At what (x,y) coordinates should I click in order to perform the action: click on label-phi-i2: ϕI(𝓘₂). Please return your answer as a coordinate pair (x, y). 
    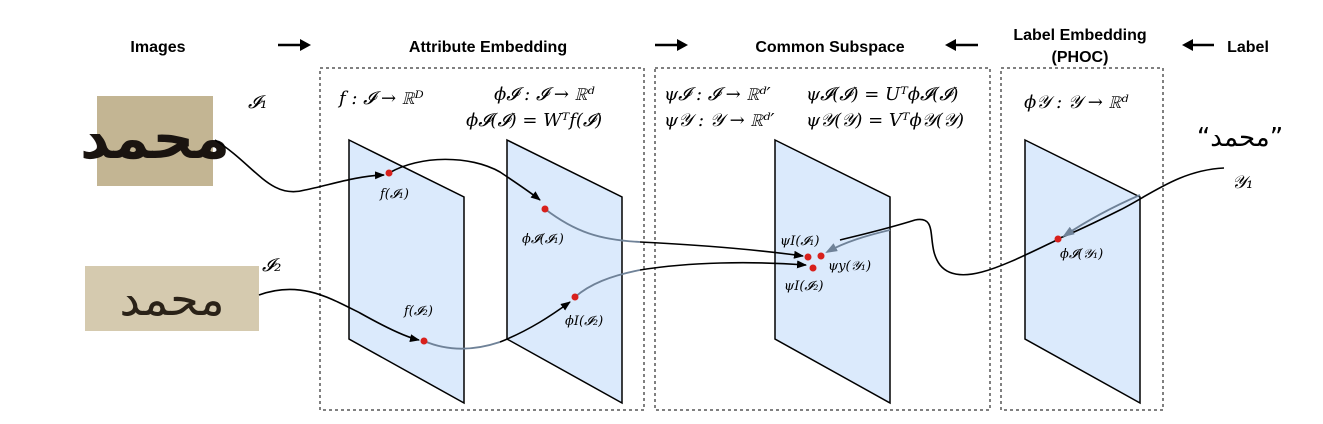
    Looking at the image, I should click on (584, 321).